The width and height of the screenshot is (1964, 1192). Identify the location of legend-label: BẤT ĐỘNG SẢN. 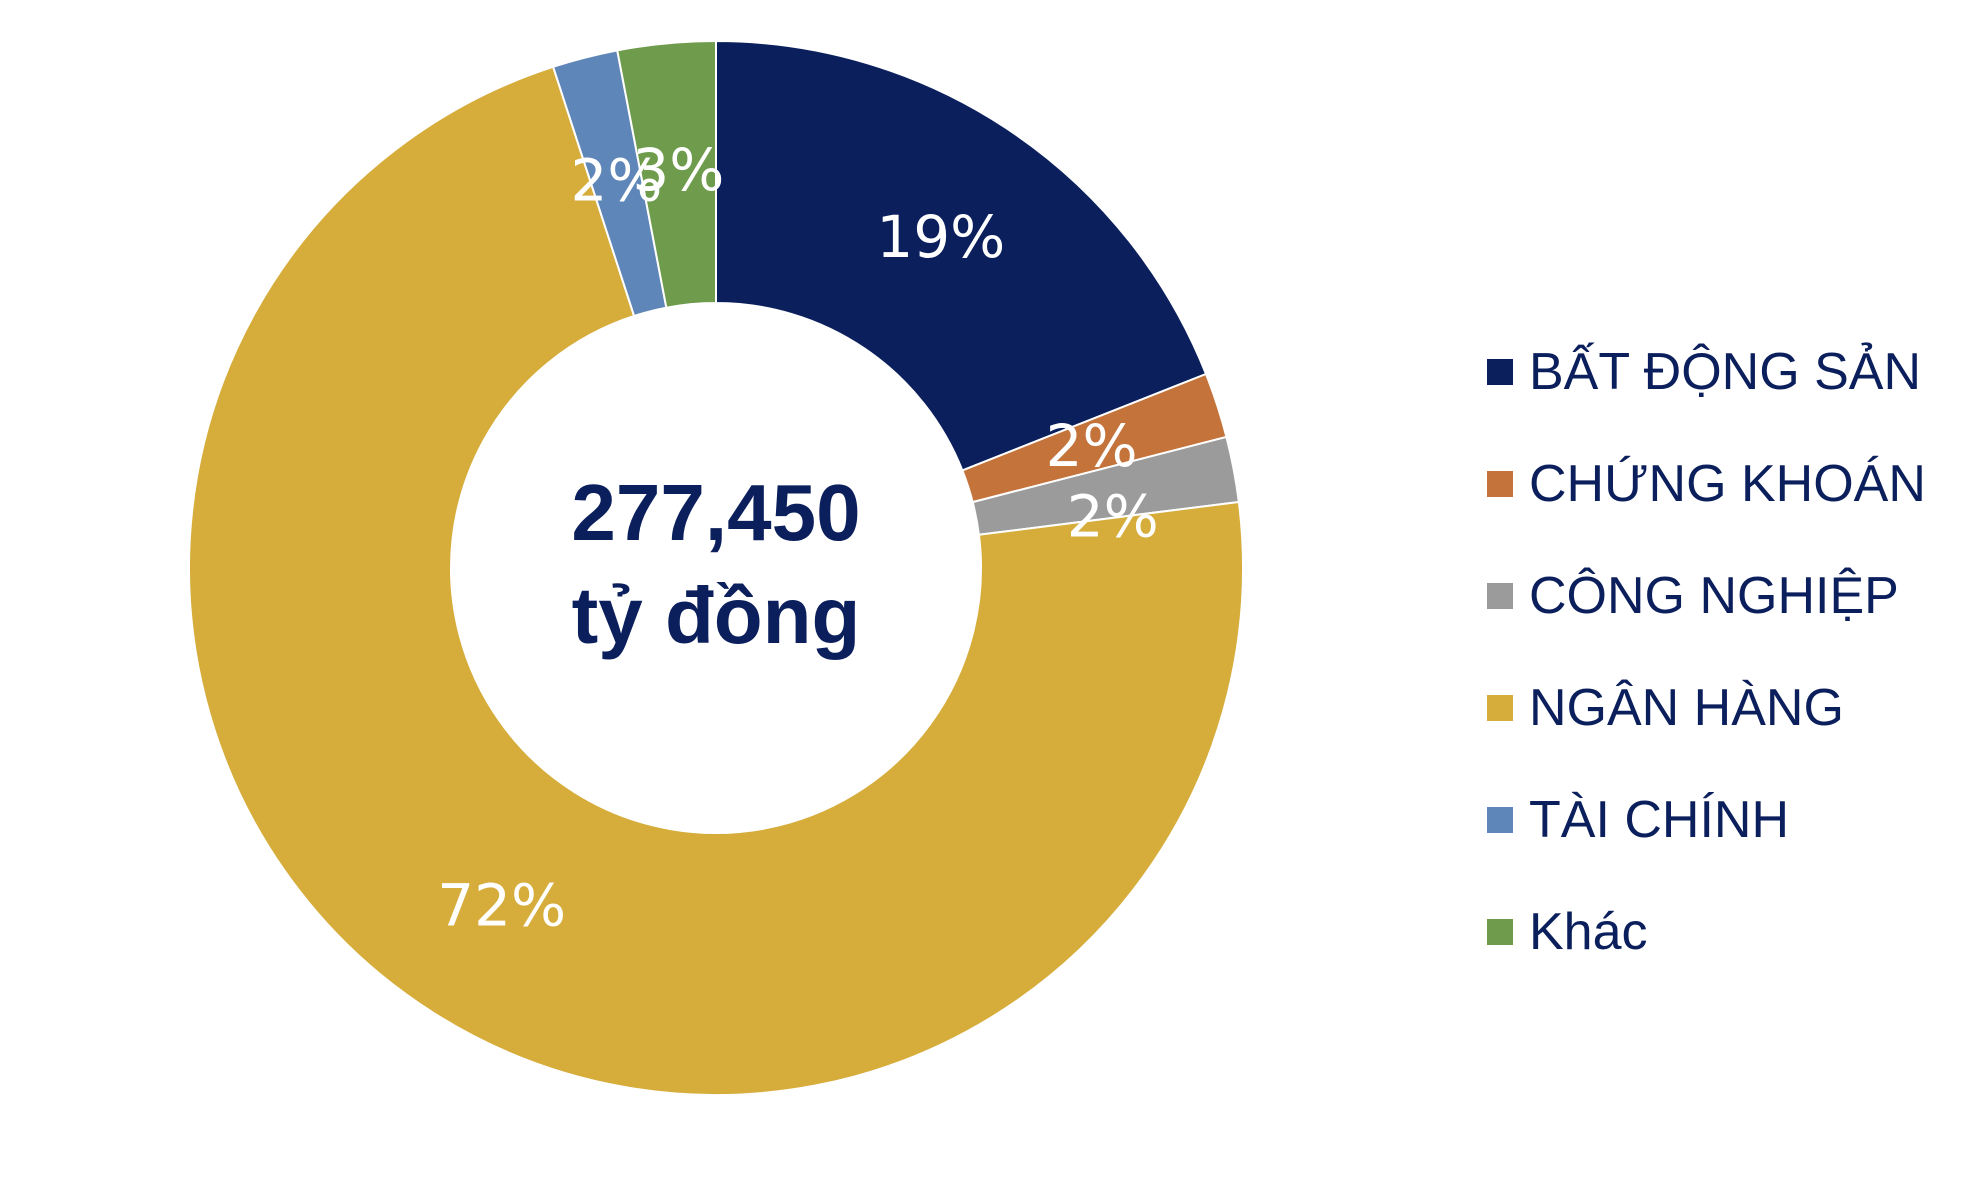
(1725, 372).